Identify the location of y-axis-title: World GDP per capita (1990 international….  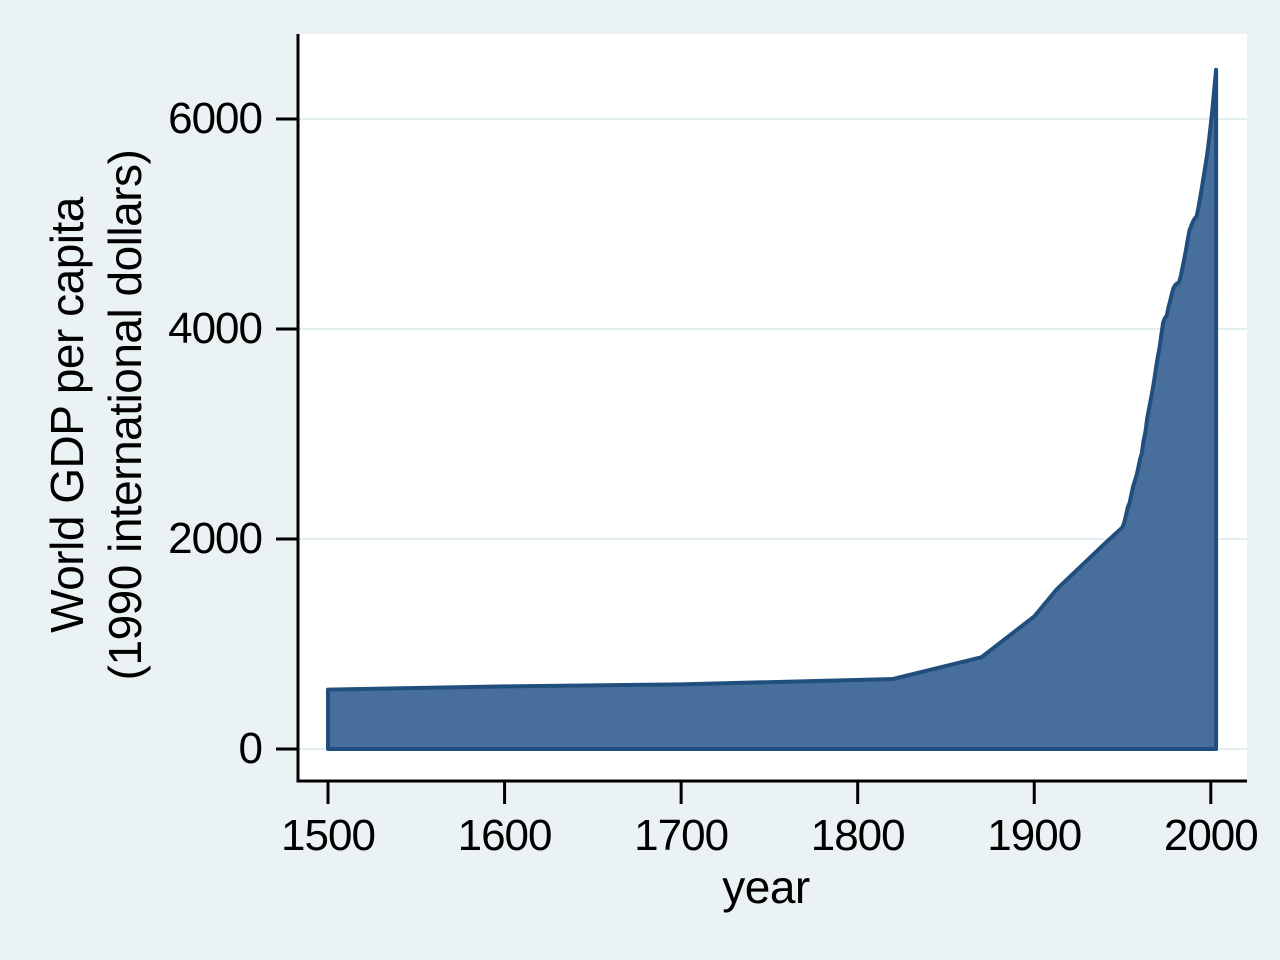
(96, 415).